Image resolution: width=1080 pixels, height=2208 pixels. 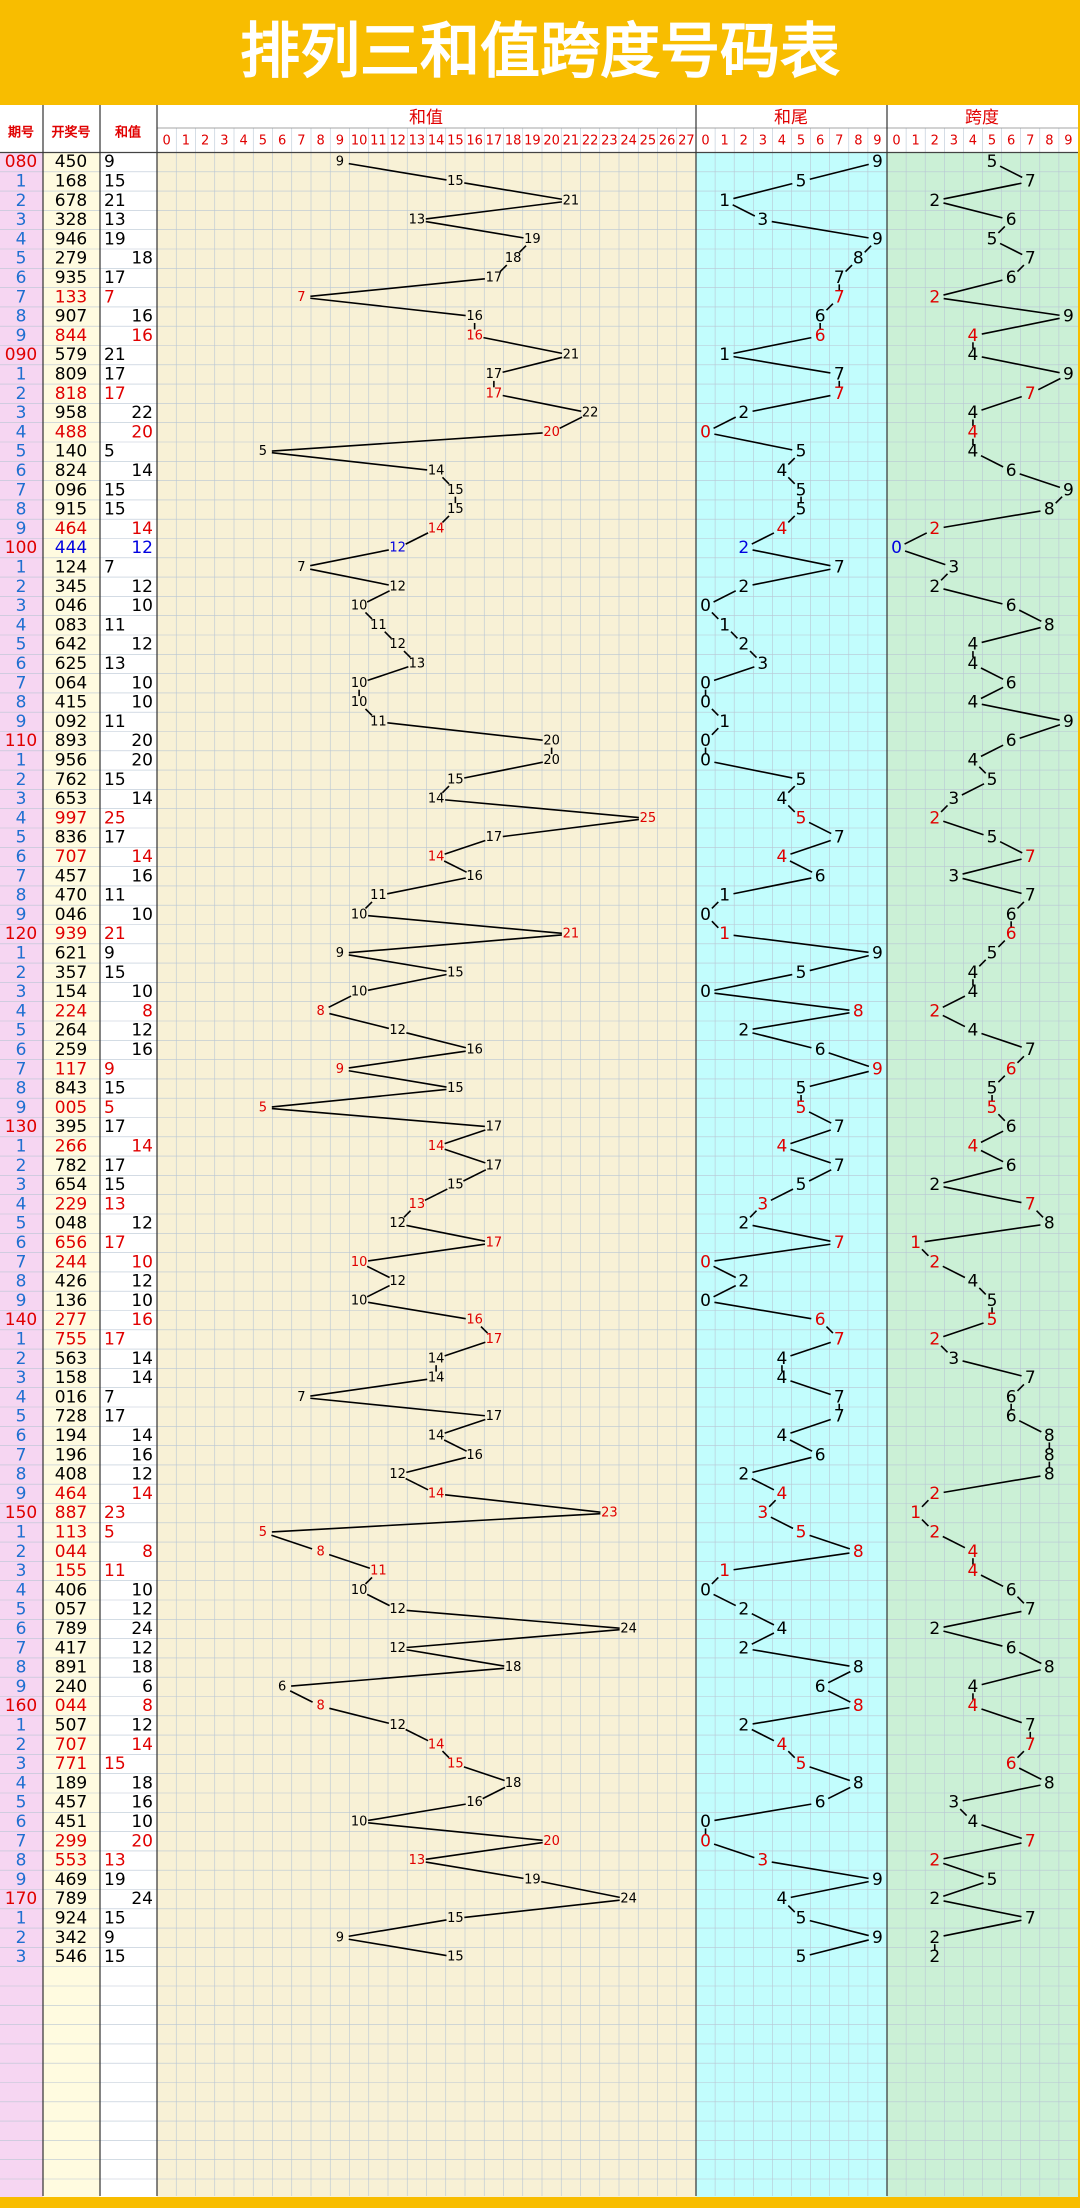 I want to click on draw-number: 891, so click(x=71, y=1668).